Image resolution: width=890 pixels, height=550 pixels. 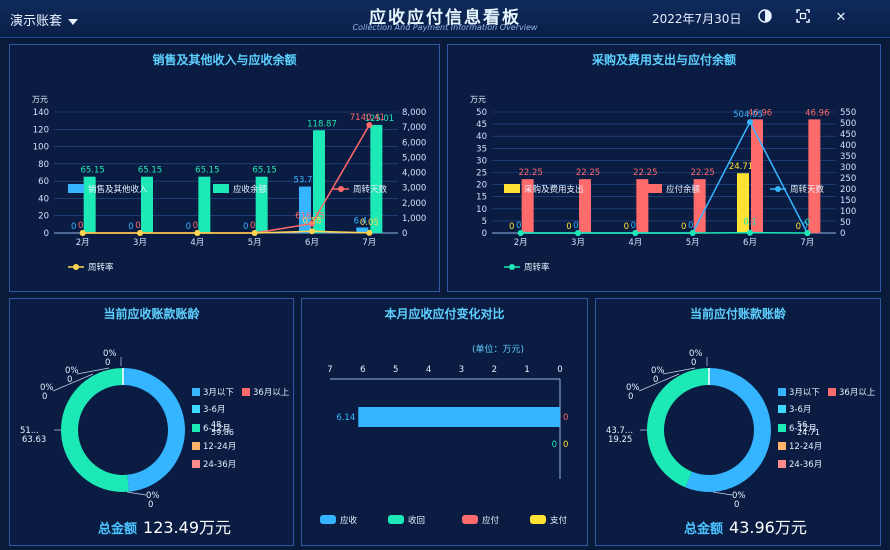 What do you see at coordinates (226, 179) in the screenshot?
I see `series-line` at bounding box center [226, 179].